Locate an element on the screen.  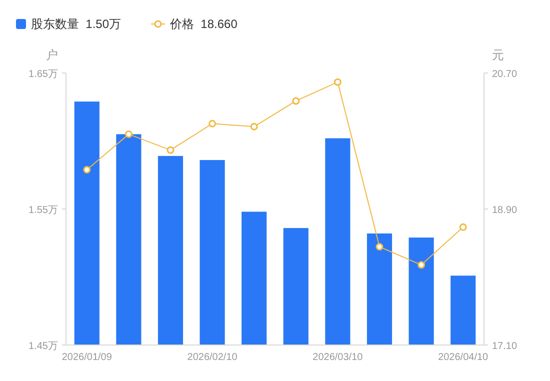
y-tick-label: 1.45万 is located at coordinates (43, 346).